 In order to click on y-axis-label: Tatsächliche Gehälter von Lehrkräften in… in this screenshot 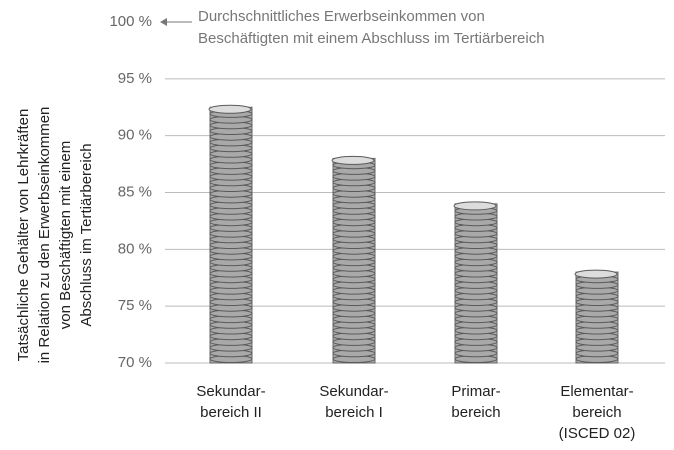, I will do `click(55, 235)`.